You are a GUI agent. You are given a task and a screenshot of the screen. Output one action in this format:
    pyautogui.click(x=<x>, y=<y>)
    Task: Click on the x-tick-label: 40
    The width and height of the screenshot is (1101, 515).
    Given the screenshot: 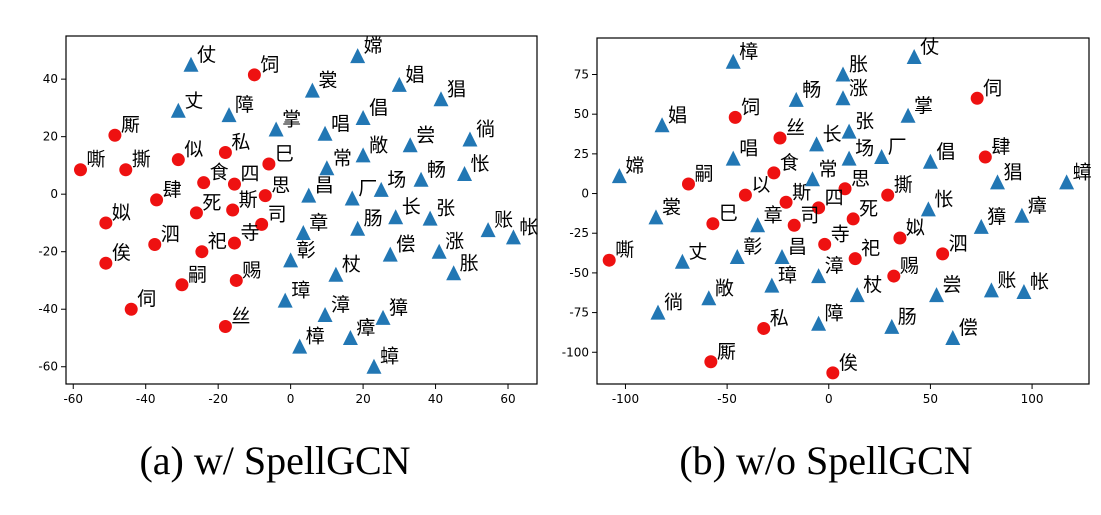 What is the action you would take?
    pyautogui.click(x=435, y=399)
    